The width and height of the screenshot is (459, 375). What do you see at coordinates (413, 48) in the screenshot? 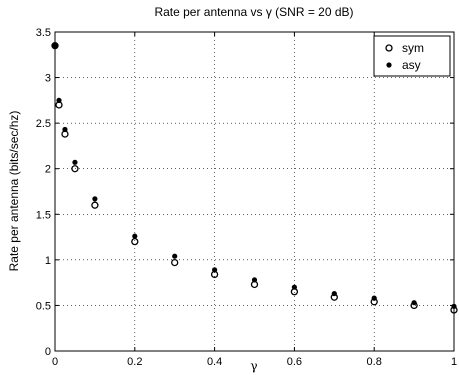
I see `legend-label-sym: sym` at bounding box center [413, 48].